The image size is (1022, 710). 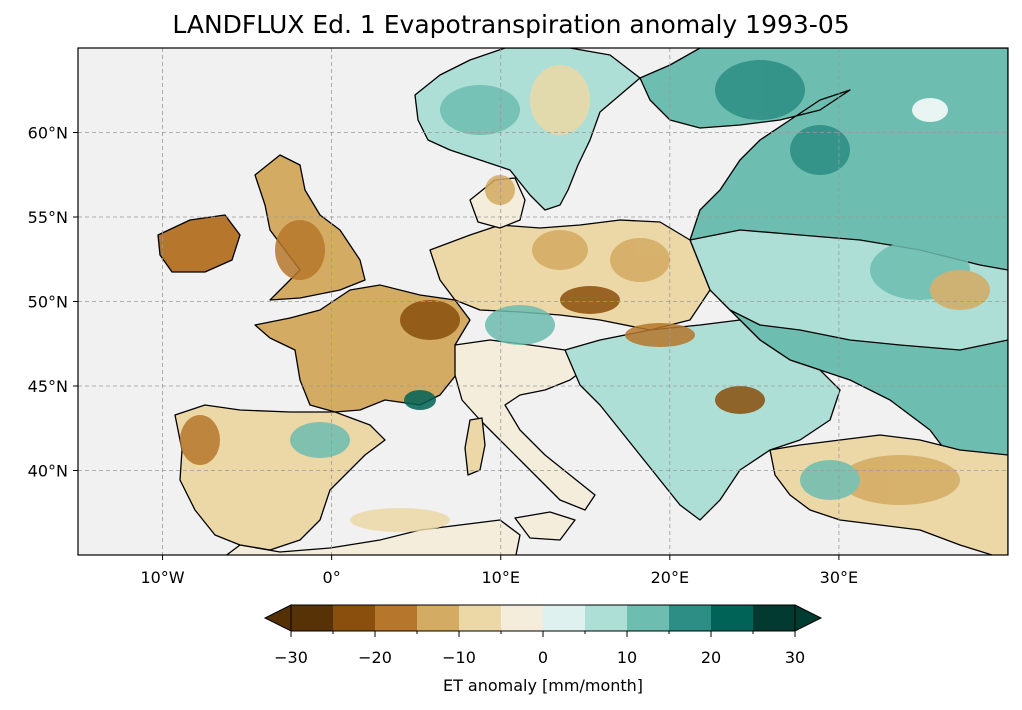 What do you see at coordinates (199, 243) in the screenshot?
I see `land-ireland` at bounding box center [199, 243].